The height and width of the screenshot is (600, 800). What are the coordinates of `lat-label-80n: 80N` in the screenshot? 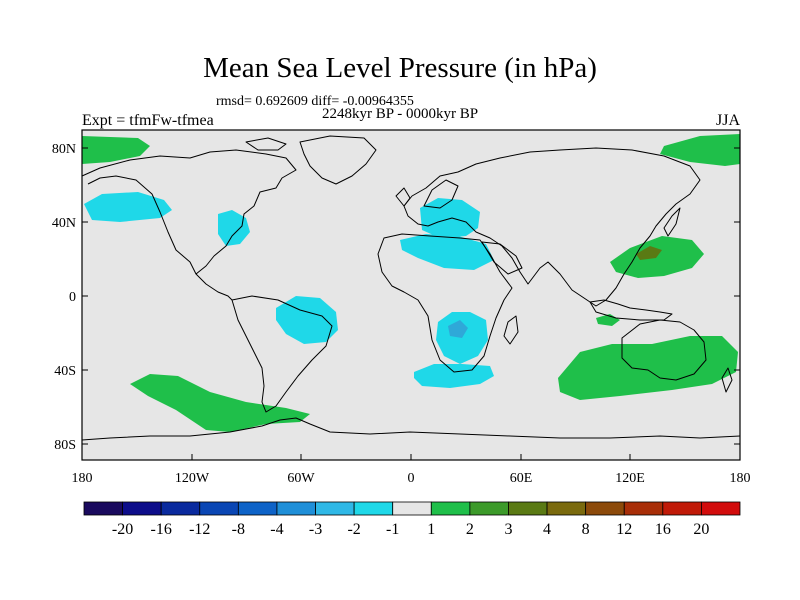 It's located at (64, 149).